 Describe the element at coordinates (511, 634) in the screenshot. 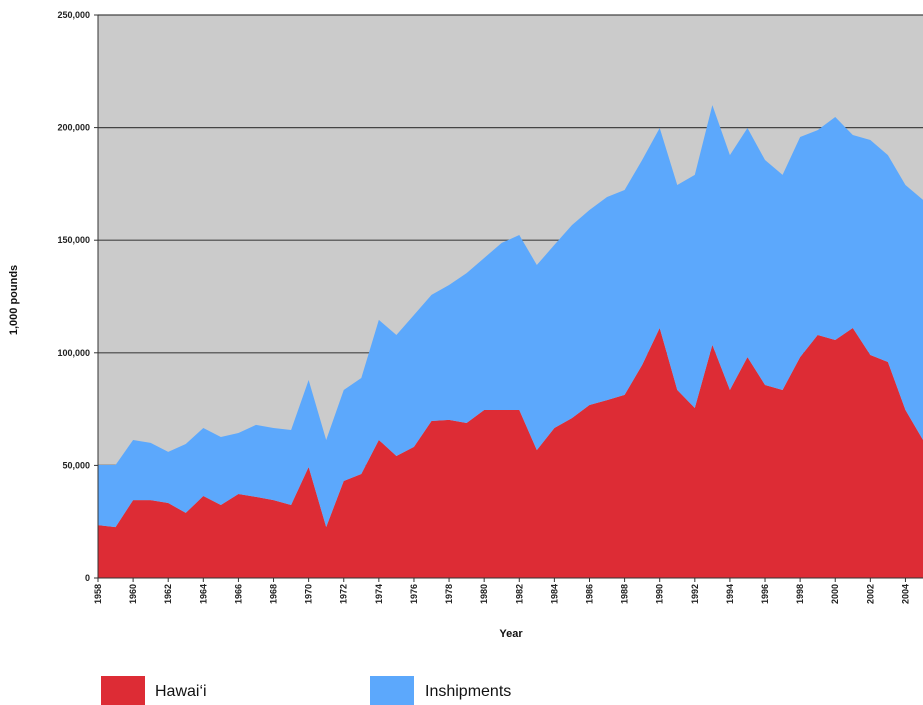

I see `x-axis-title: Year` at that location.